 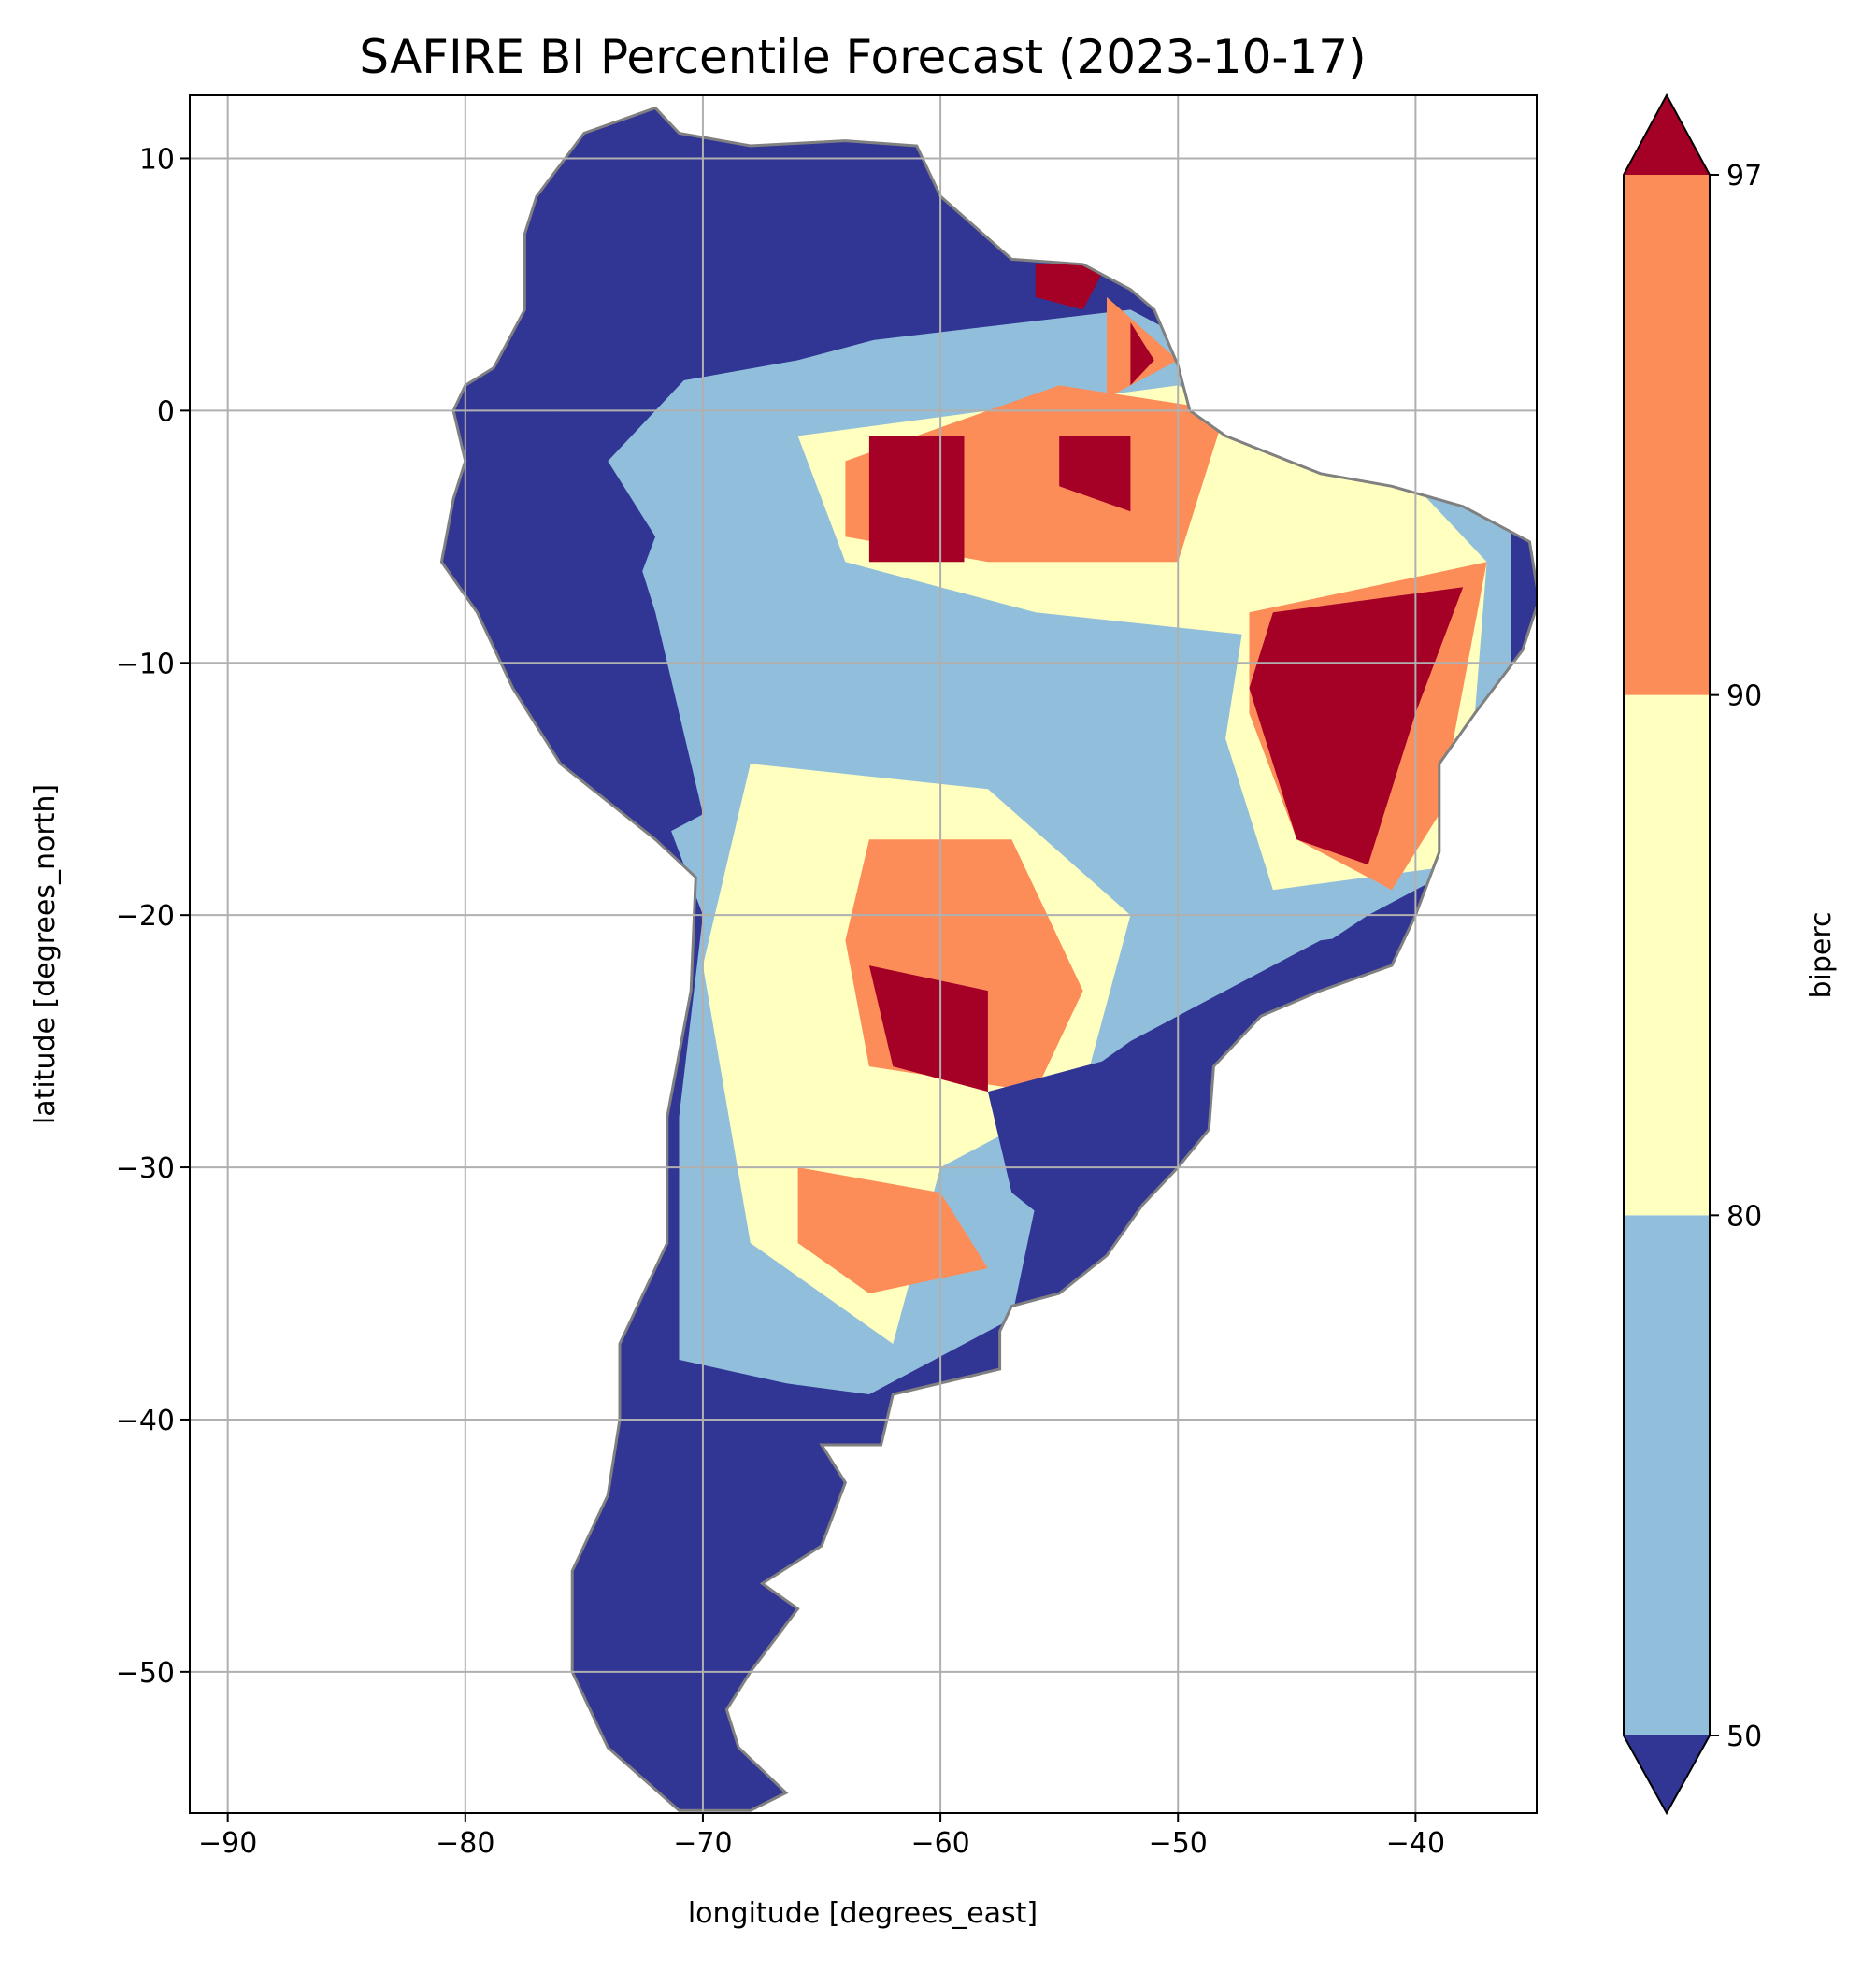 I want to click on colorbar-tick-label: 90, so click(x=1744, y=697).